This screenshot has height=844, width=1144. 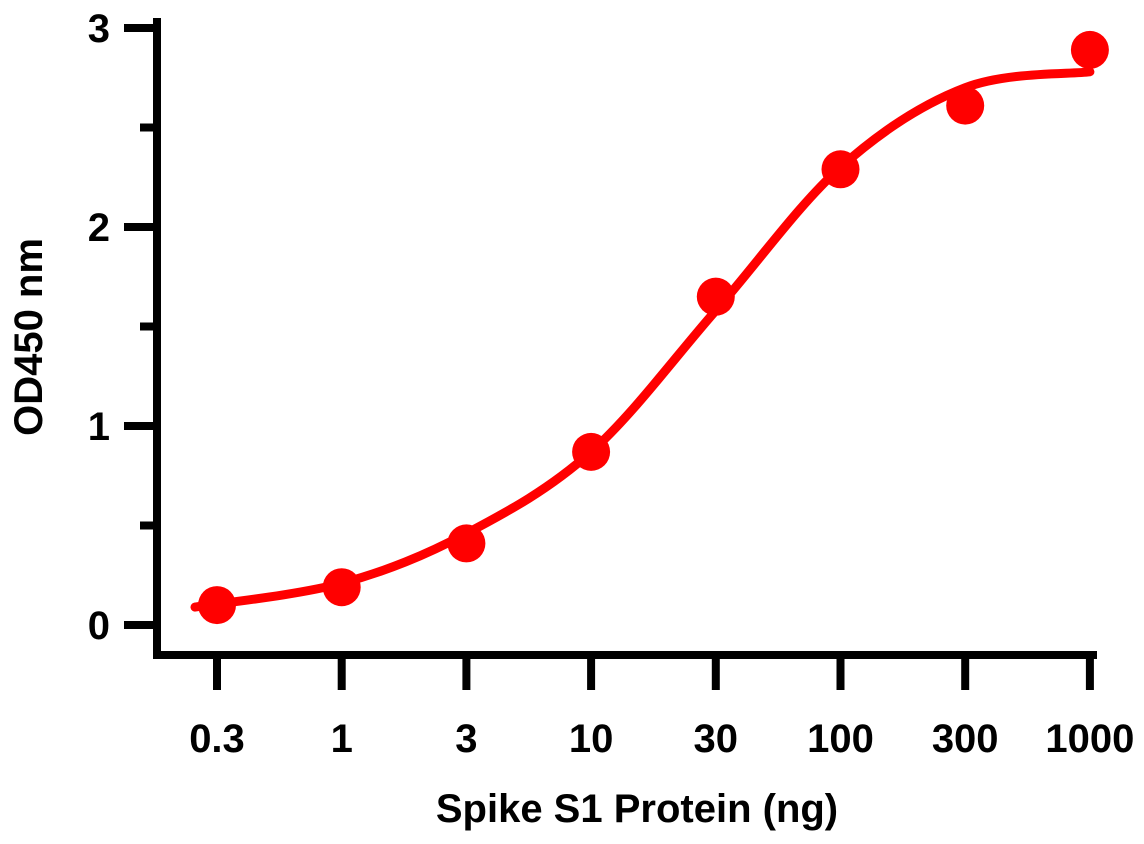 I want to click on y-tick-label: 2, so click(x=99, y=228).